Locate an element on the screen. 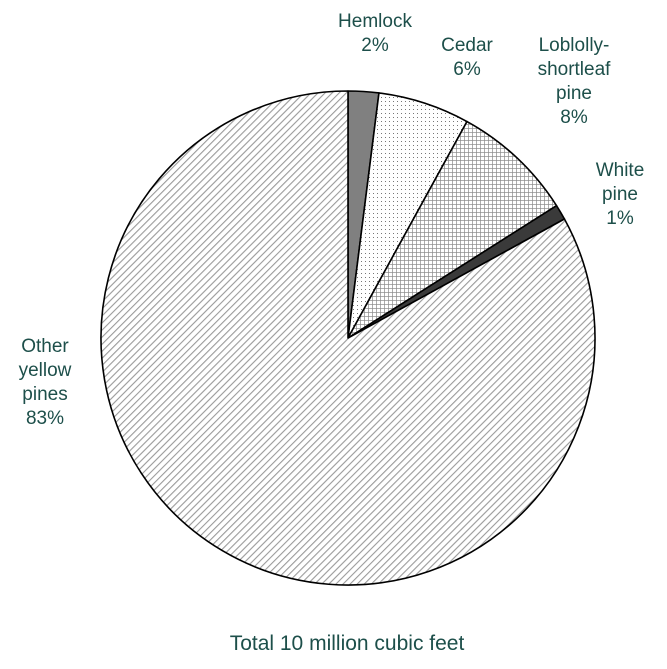 The image size is (667, 669). slice-label: Hemlock 2% is located at coordinates (375, 33).